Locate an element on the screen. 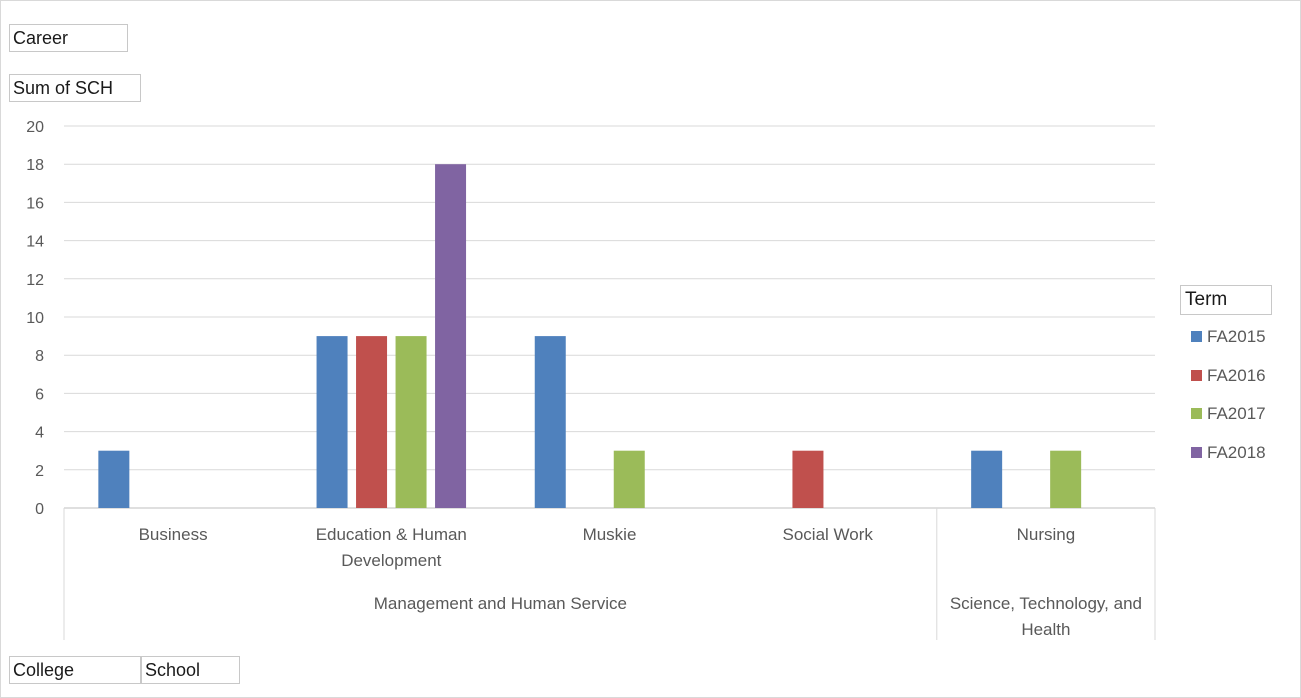 This screenshot has height=698, width=1301. y-tick-label: 10 is located at coordinates (35, 318).